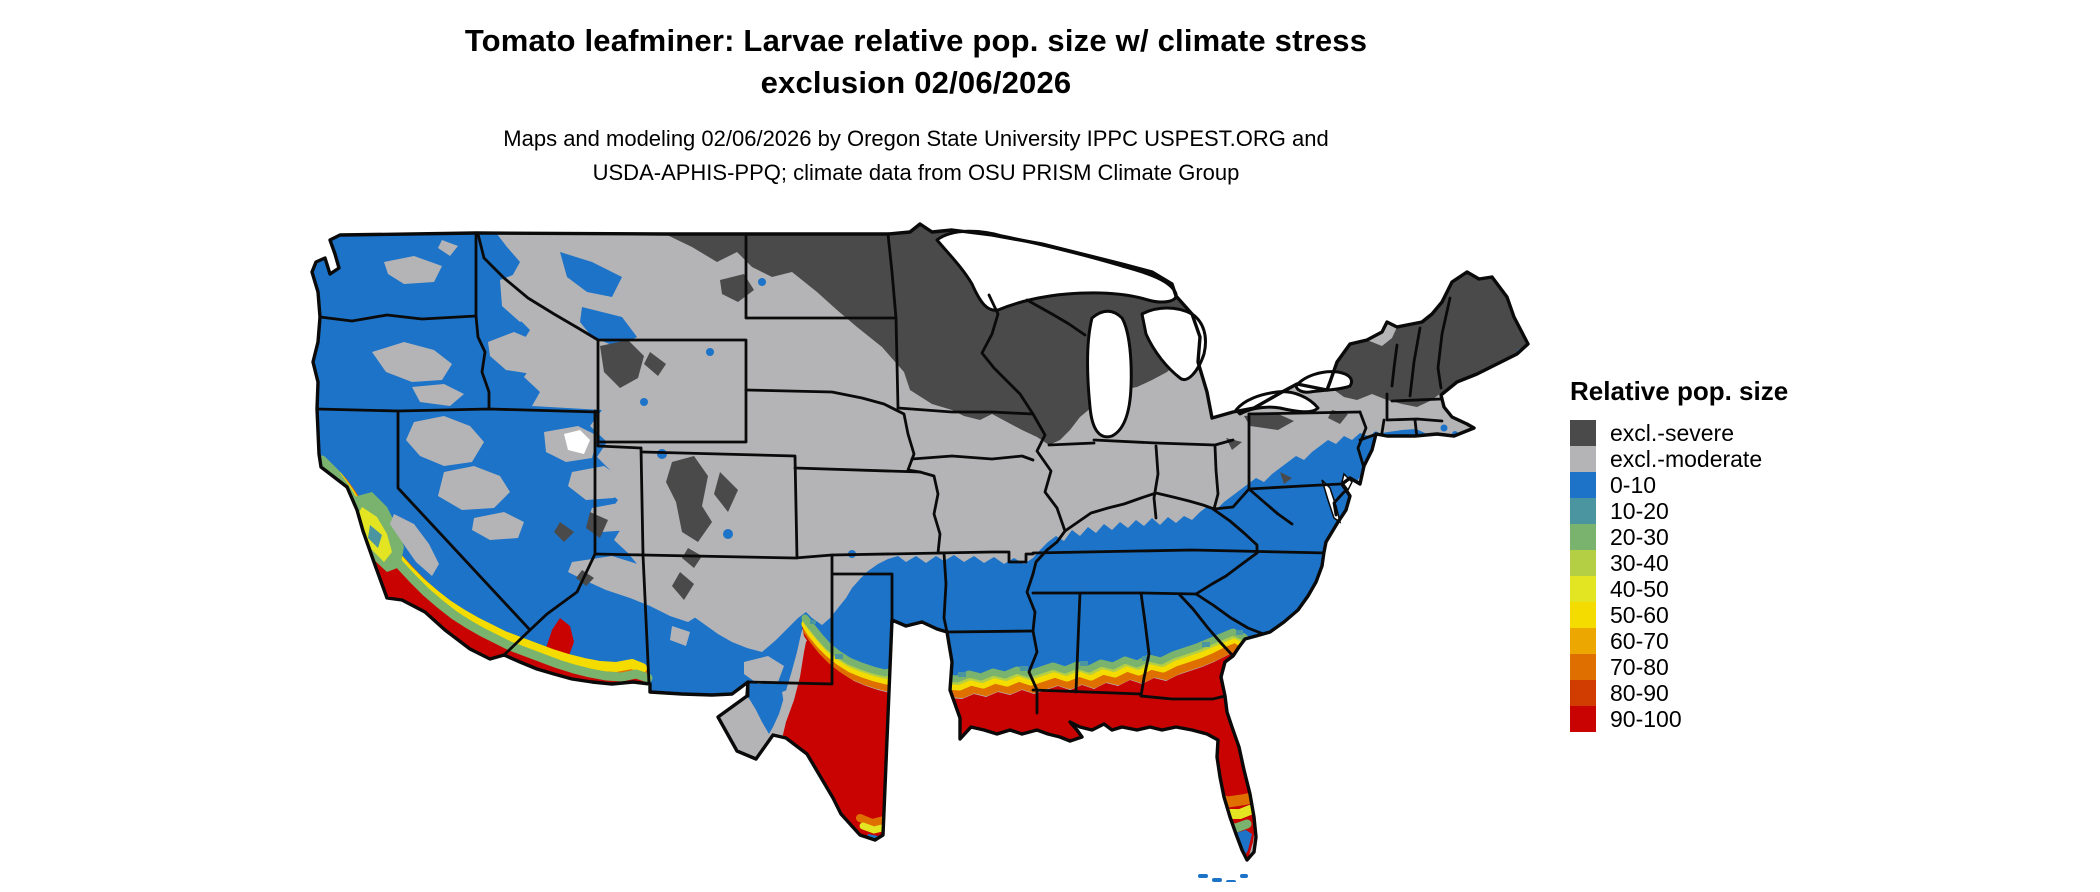 This screenshot has height=892, width=2100. Describe the element at coordinates (1679, 693) in the screenshot. I see `legend-item: 80-90` at that location.